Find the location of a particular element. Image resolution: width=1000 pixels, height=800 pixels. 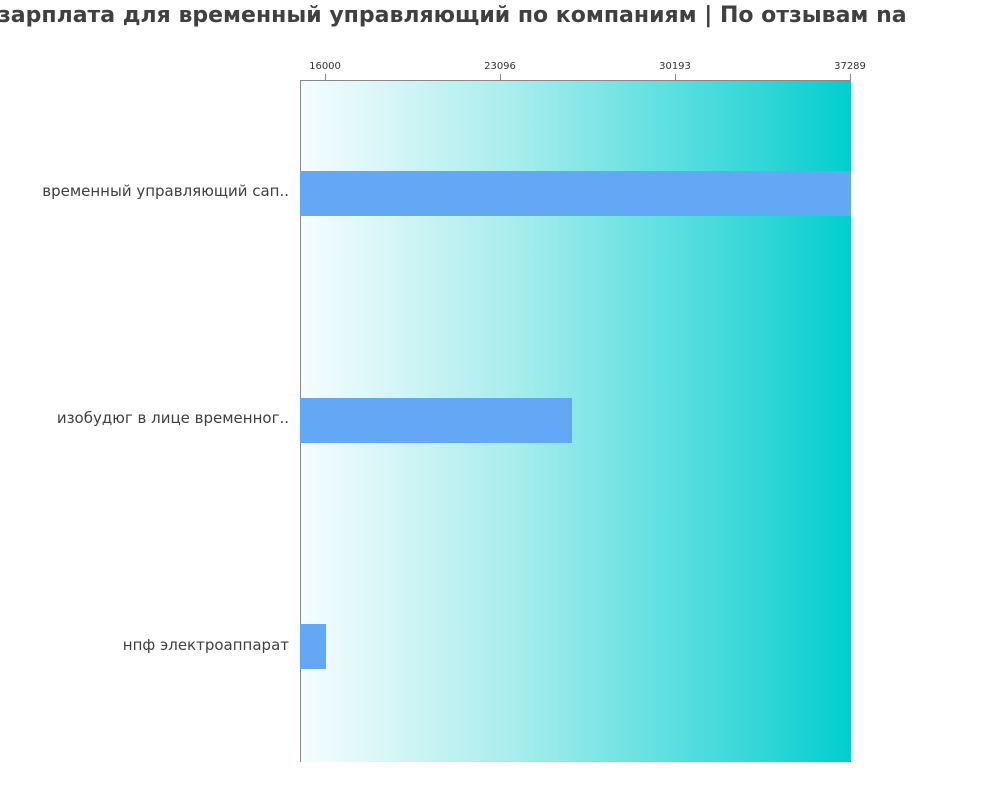

x-tick-label: 16000 is located at coordinates (325, 66).